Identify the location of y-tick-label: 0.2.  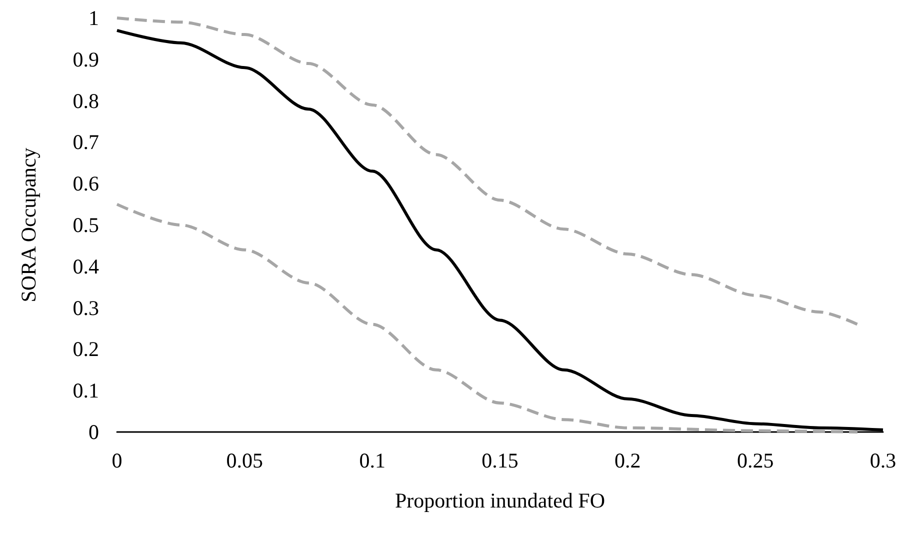
(85, 349).